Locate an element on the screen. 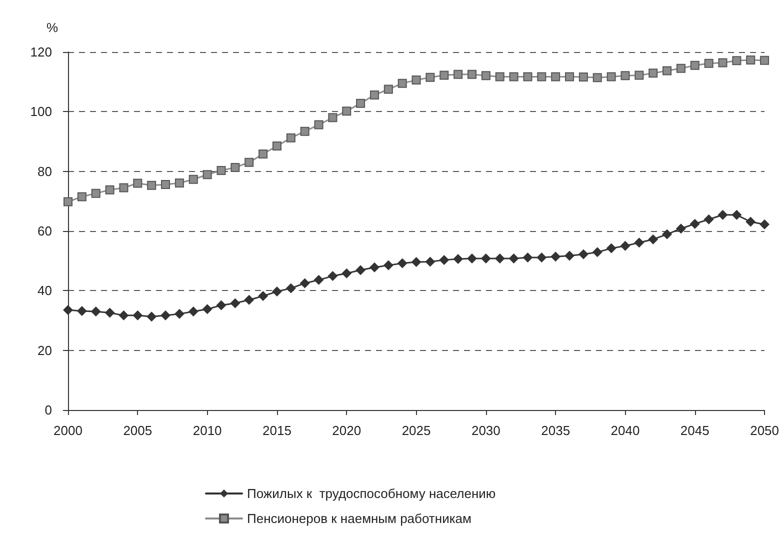  y-tick-label: 120 is located at coordinates (41, 52).